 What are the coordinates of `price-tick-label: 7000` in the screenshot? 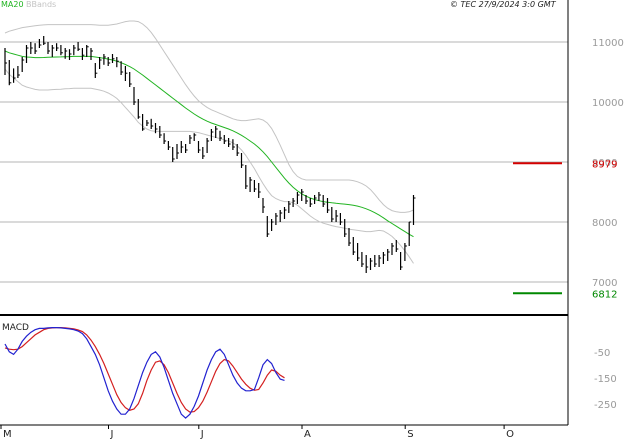 It's located at (604, 283).